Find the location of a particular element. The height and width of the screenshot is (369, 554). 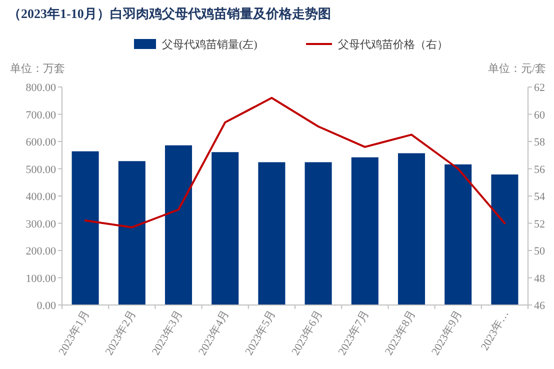

y-axis-title: 单位：万套 is located at coordinates (37, 68).